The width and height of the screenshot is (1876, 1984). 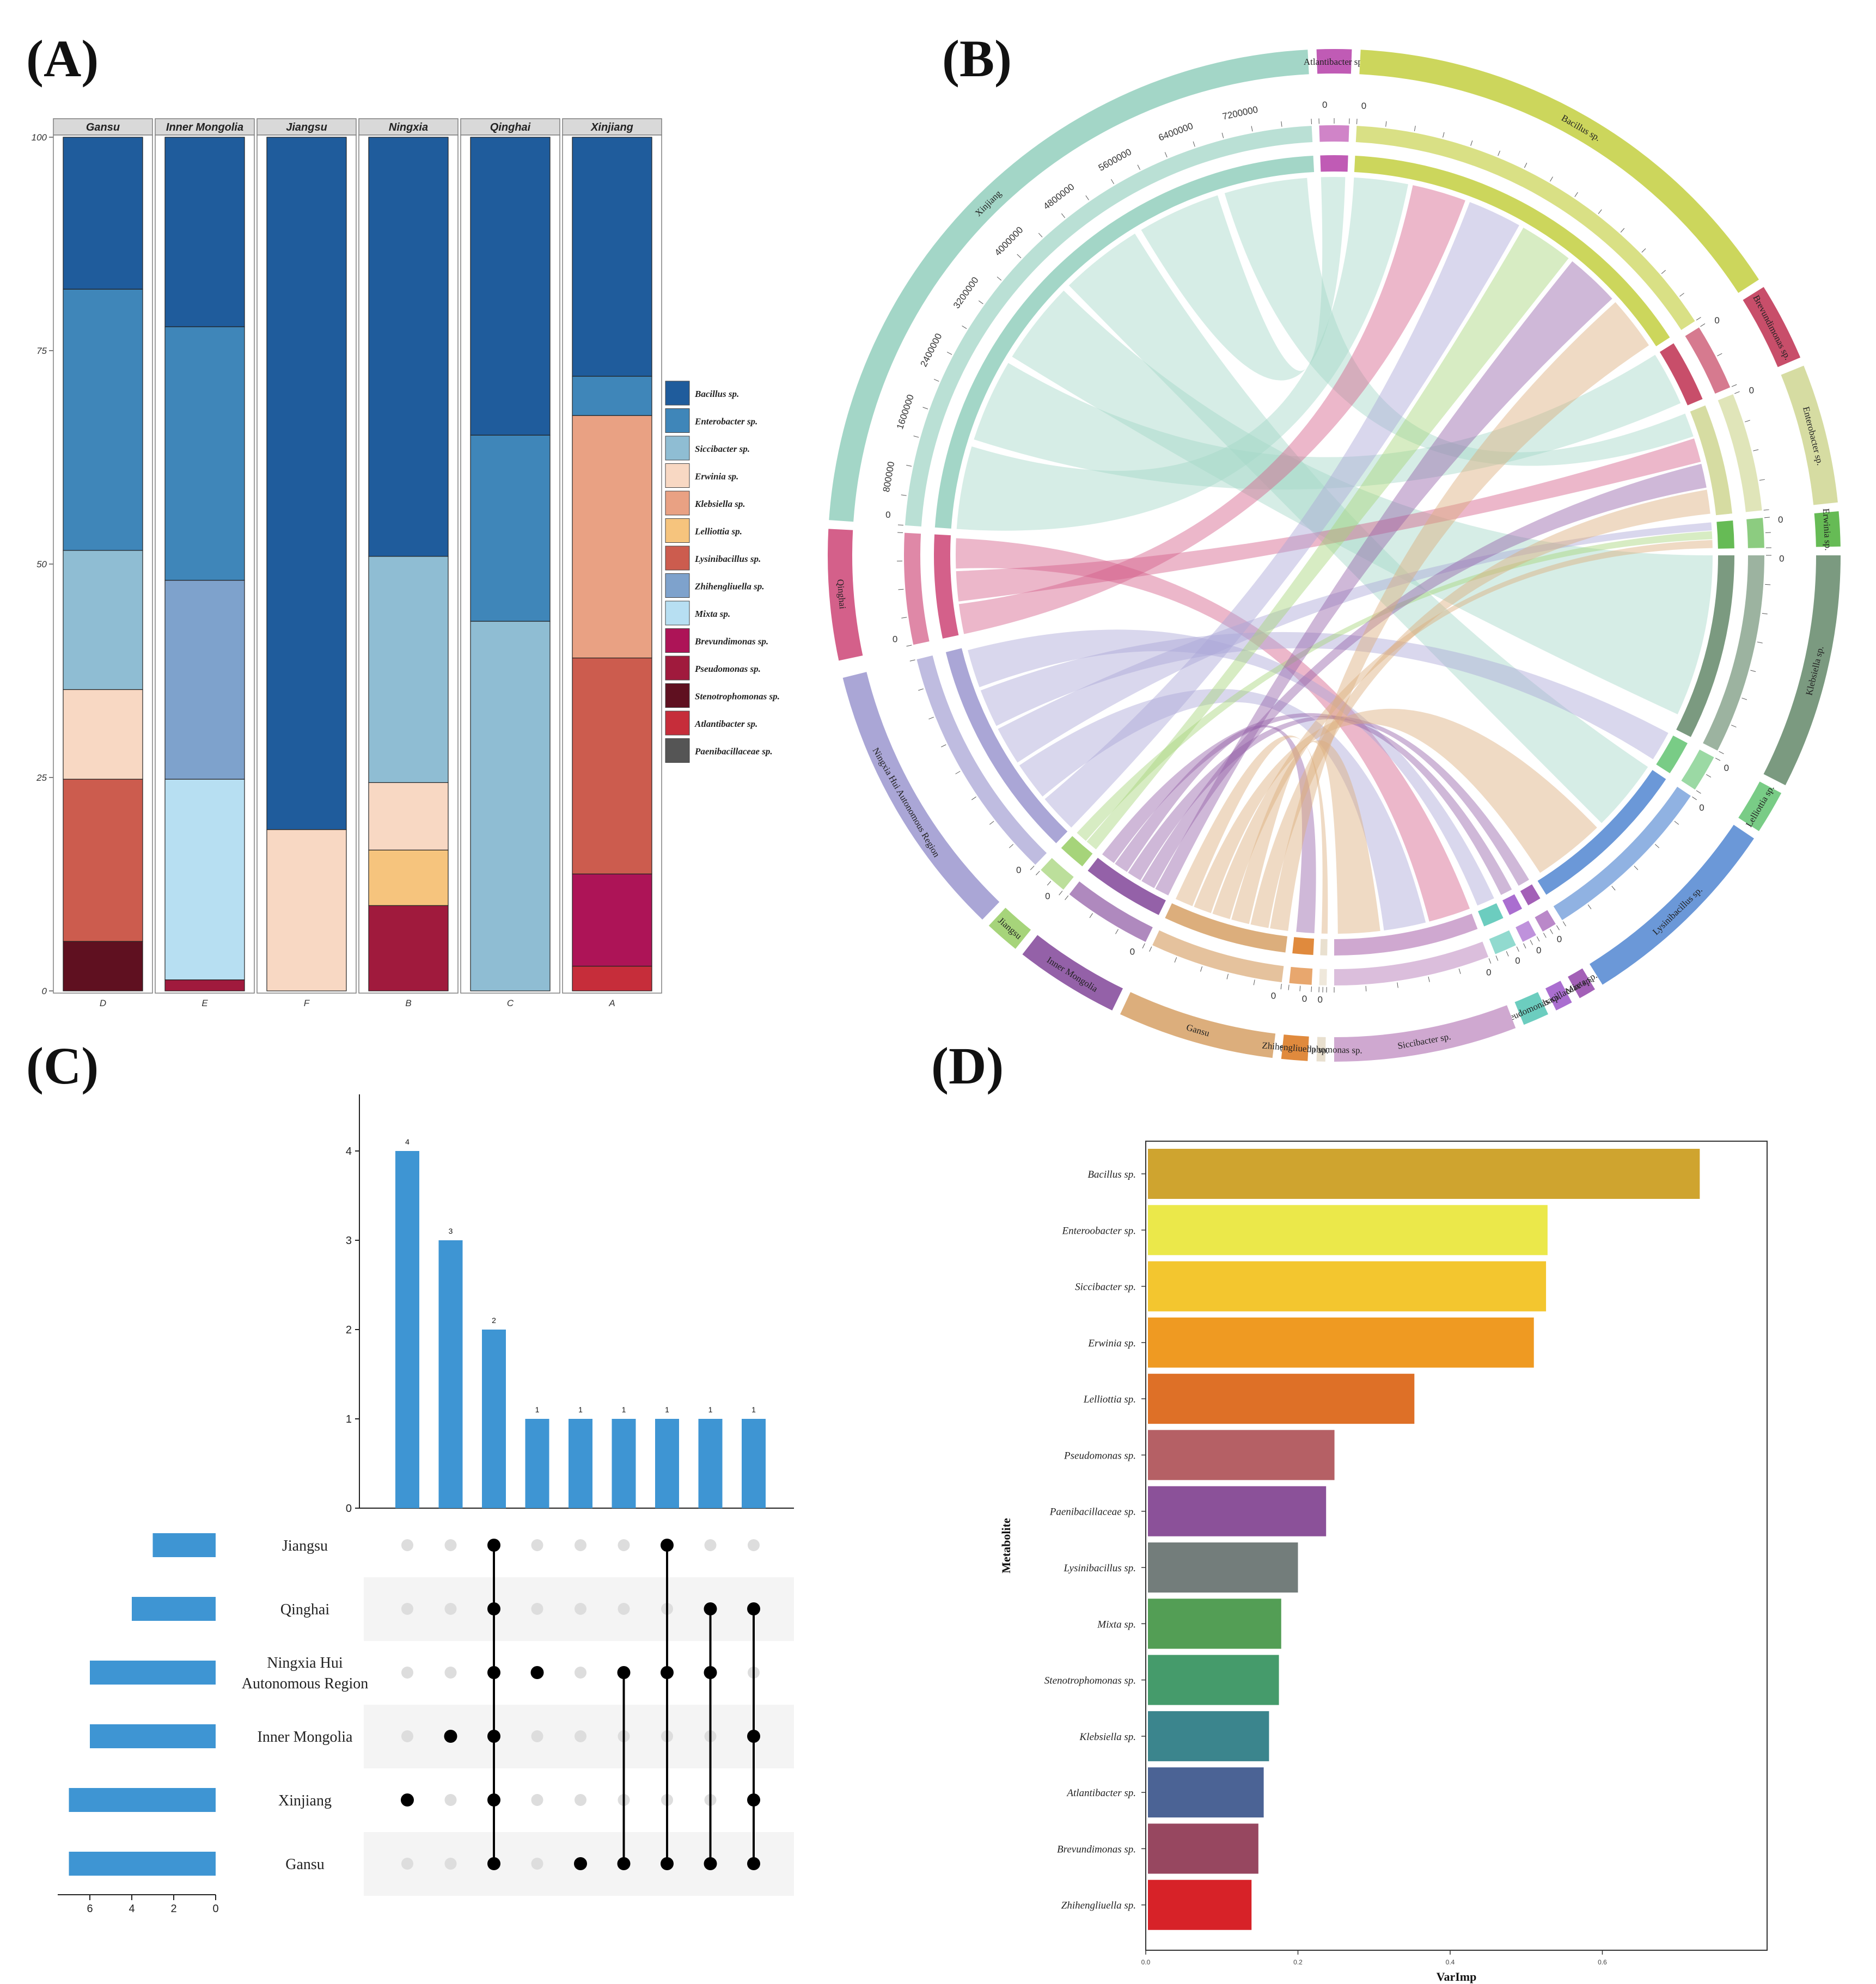 I want to click on x-tick-label: A, so click(x=612, y=1003).